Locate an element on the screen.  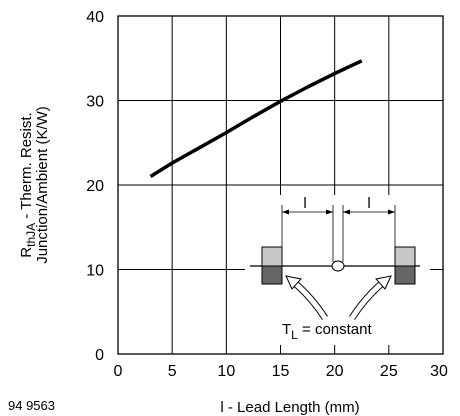
right-block-bottom is located at coordinates (405, 275).